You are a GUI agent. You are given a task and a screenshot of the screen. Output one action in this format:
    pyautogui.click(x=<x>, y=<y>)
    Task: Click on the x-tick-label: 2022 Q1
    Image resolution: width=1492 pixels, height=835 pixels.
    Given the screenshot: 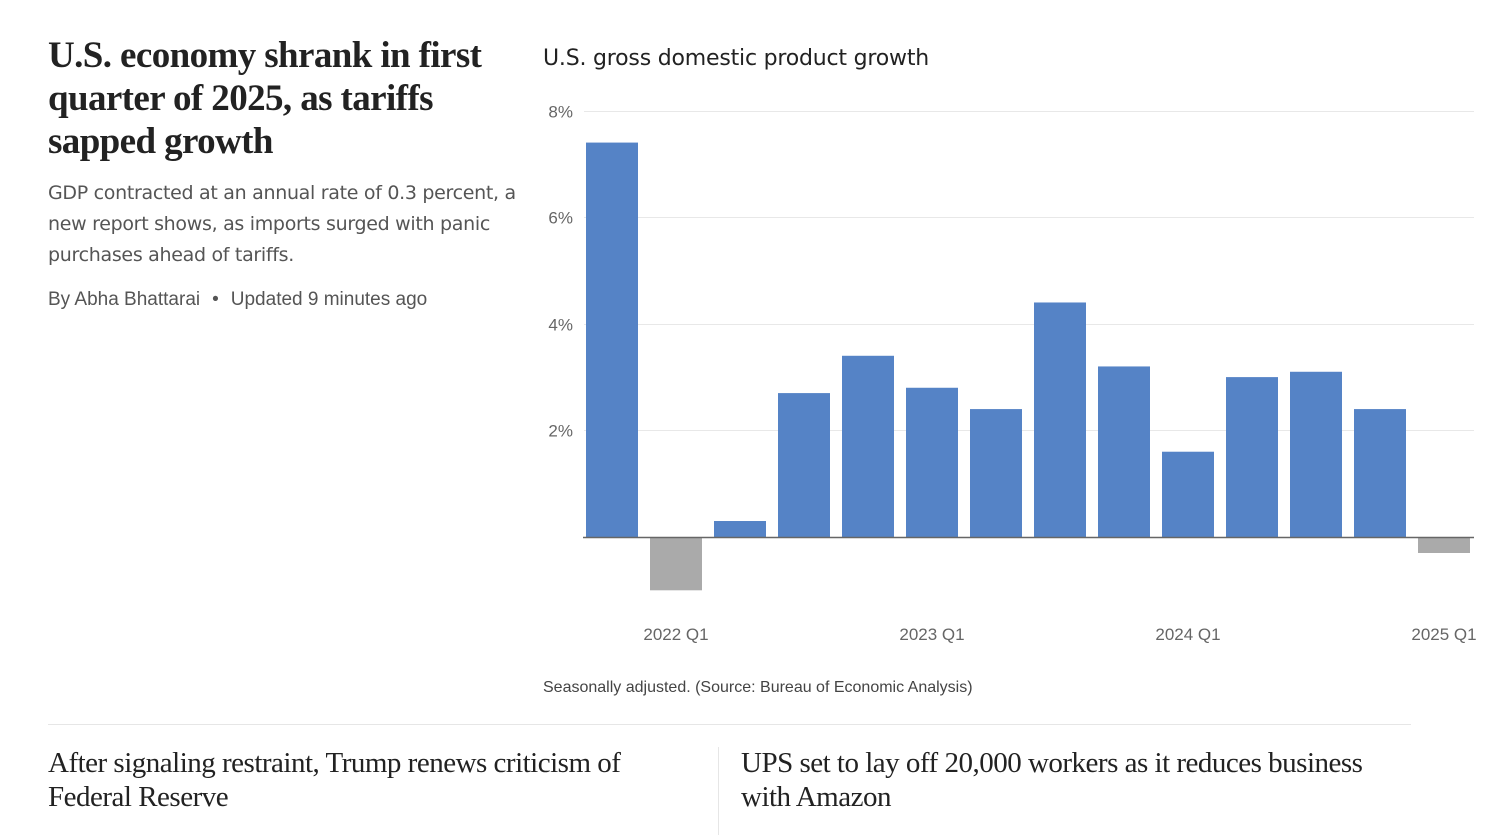 What is the action you would take?
    pyautogui.click(x=675, y=634)
    